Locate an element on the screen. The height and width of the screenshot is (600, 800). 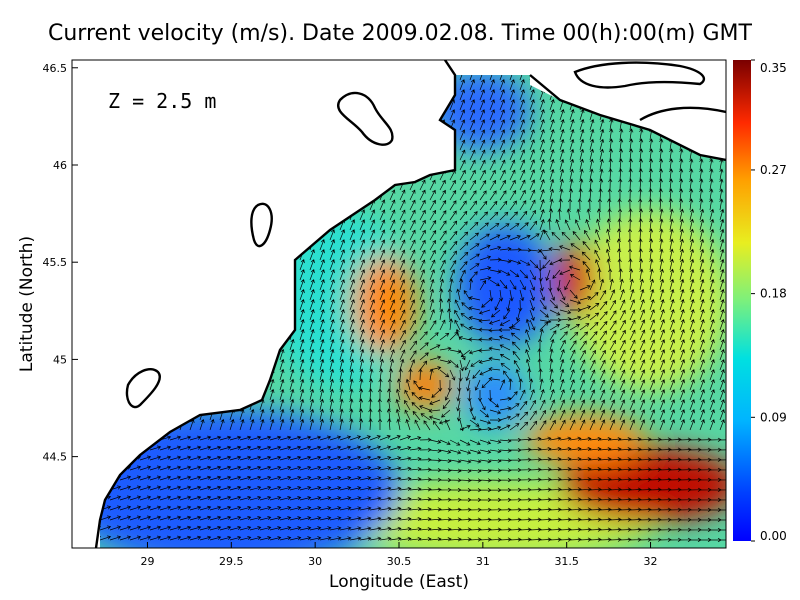
y-tick-label: 44.5 is located at coordinates (55, 457).